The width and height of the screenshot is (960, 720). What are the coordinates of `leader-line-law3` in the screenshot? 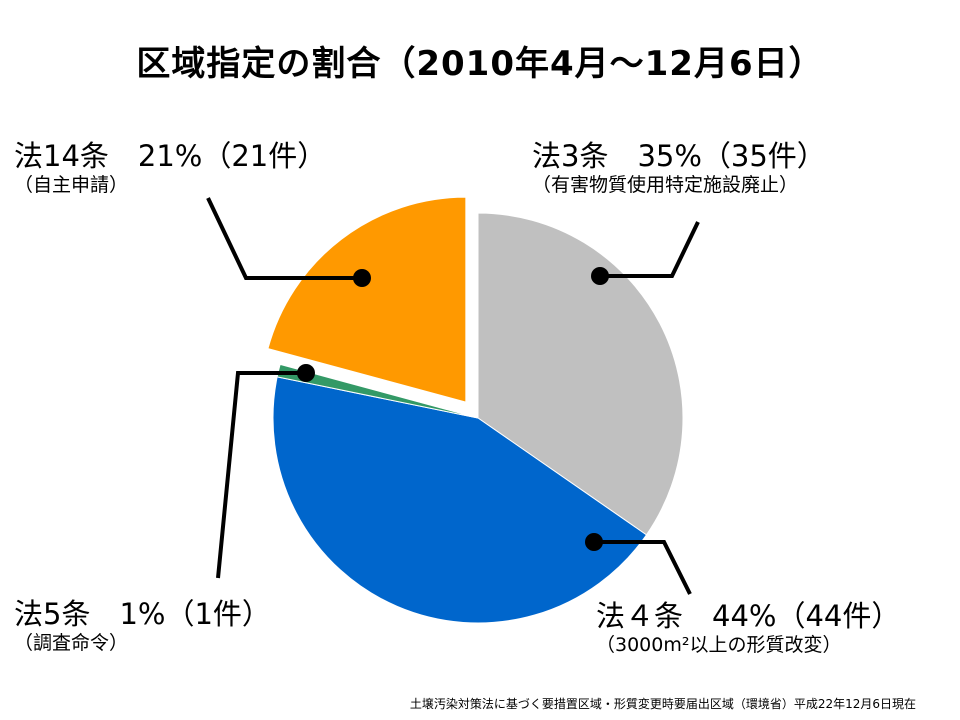 It's located at (650, 249).